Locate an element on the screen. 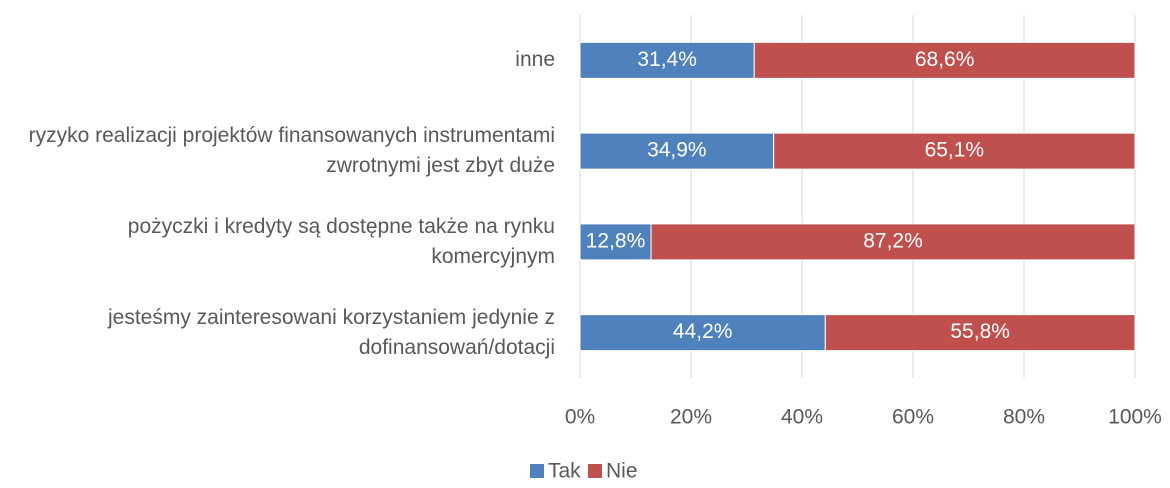 Image resolution: width=1170 pixels, height=488 pixels. value-label: 87,2% is located at coordinates (893, 240).